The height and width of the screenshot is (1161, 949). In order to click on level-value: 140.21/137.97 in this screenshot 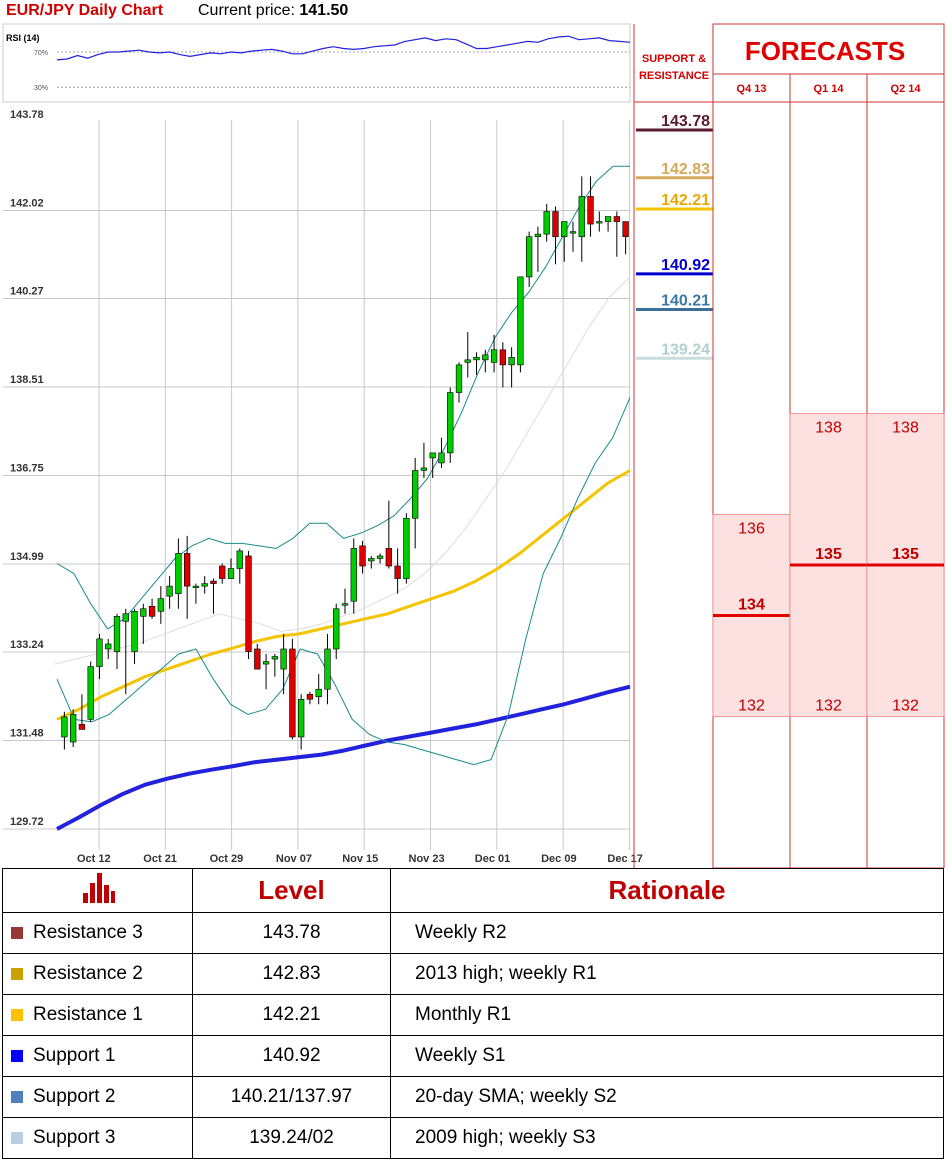, I will do `click(291, 1097)`.